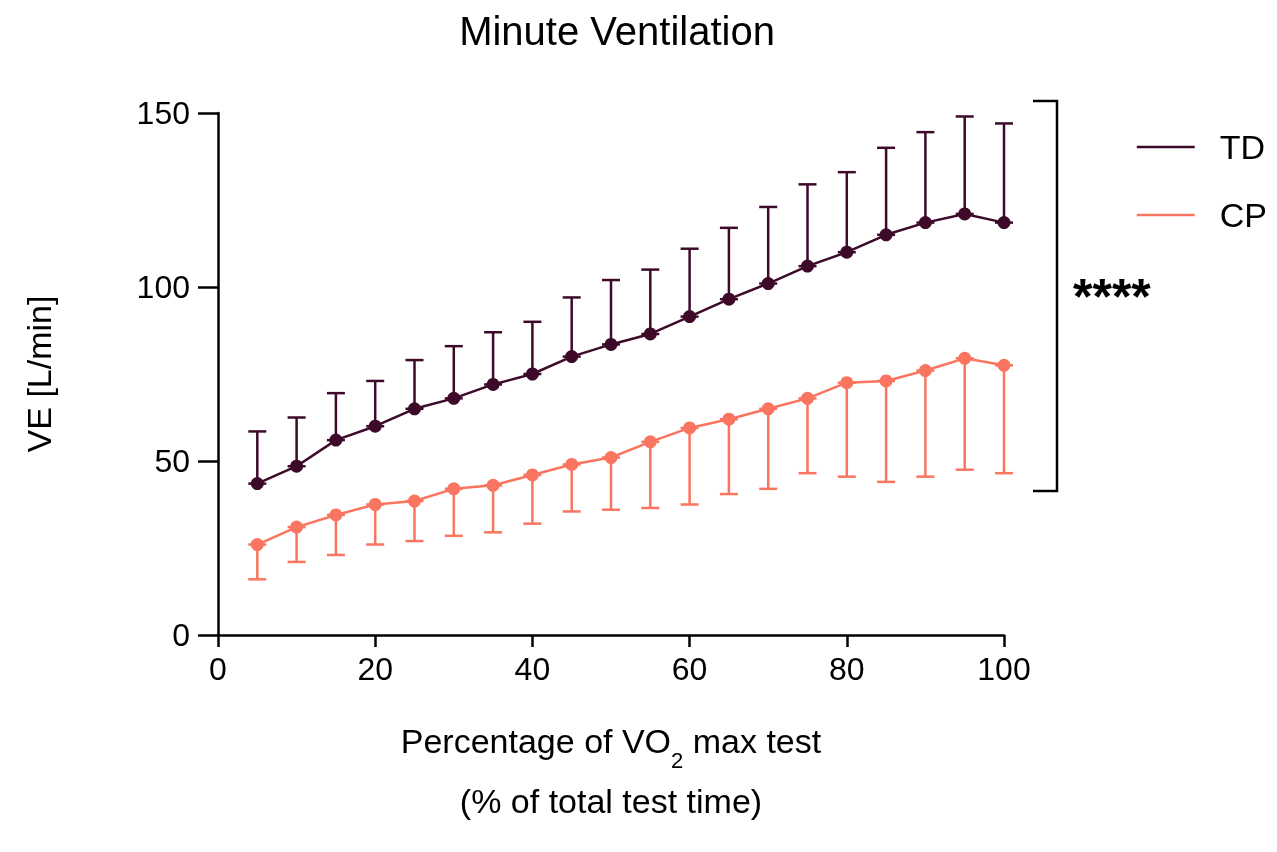 The image size is (1277, 852). I want to click on x-tick-label: 80, so click(847, 669).